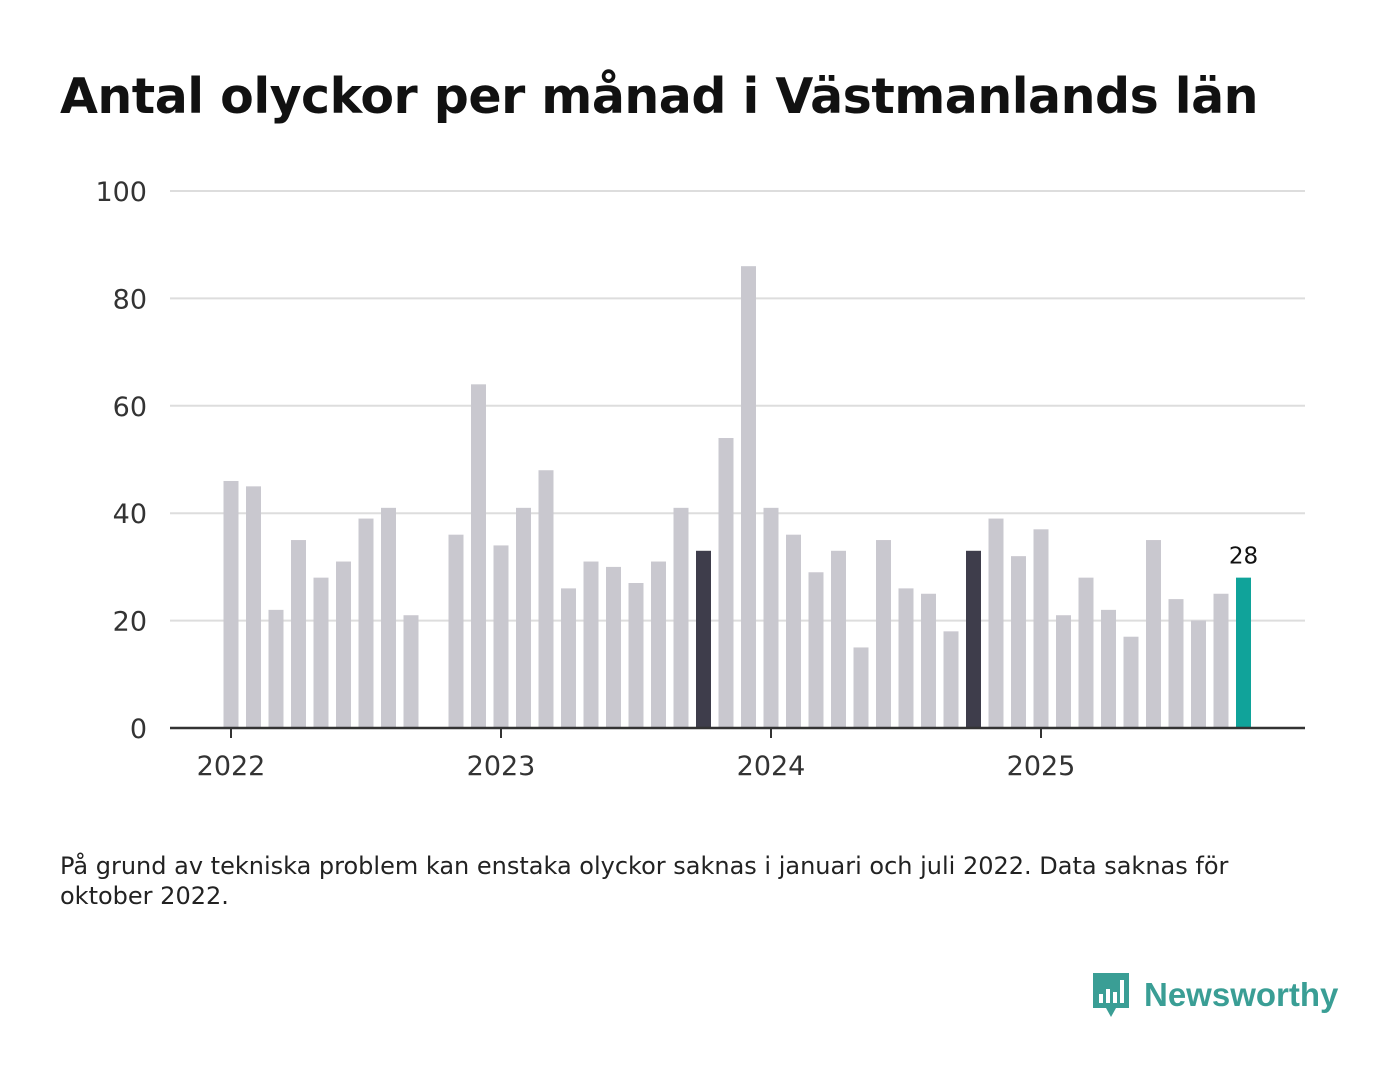 The width and height of the screenshot is (1400, 1080). What do you see at coordinates (1041, 766) in the screenshot?
I see `x-tick-label: 2025` at bounding box center [1041, 766].